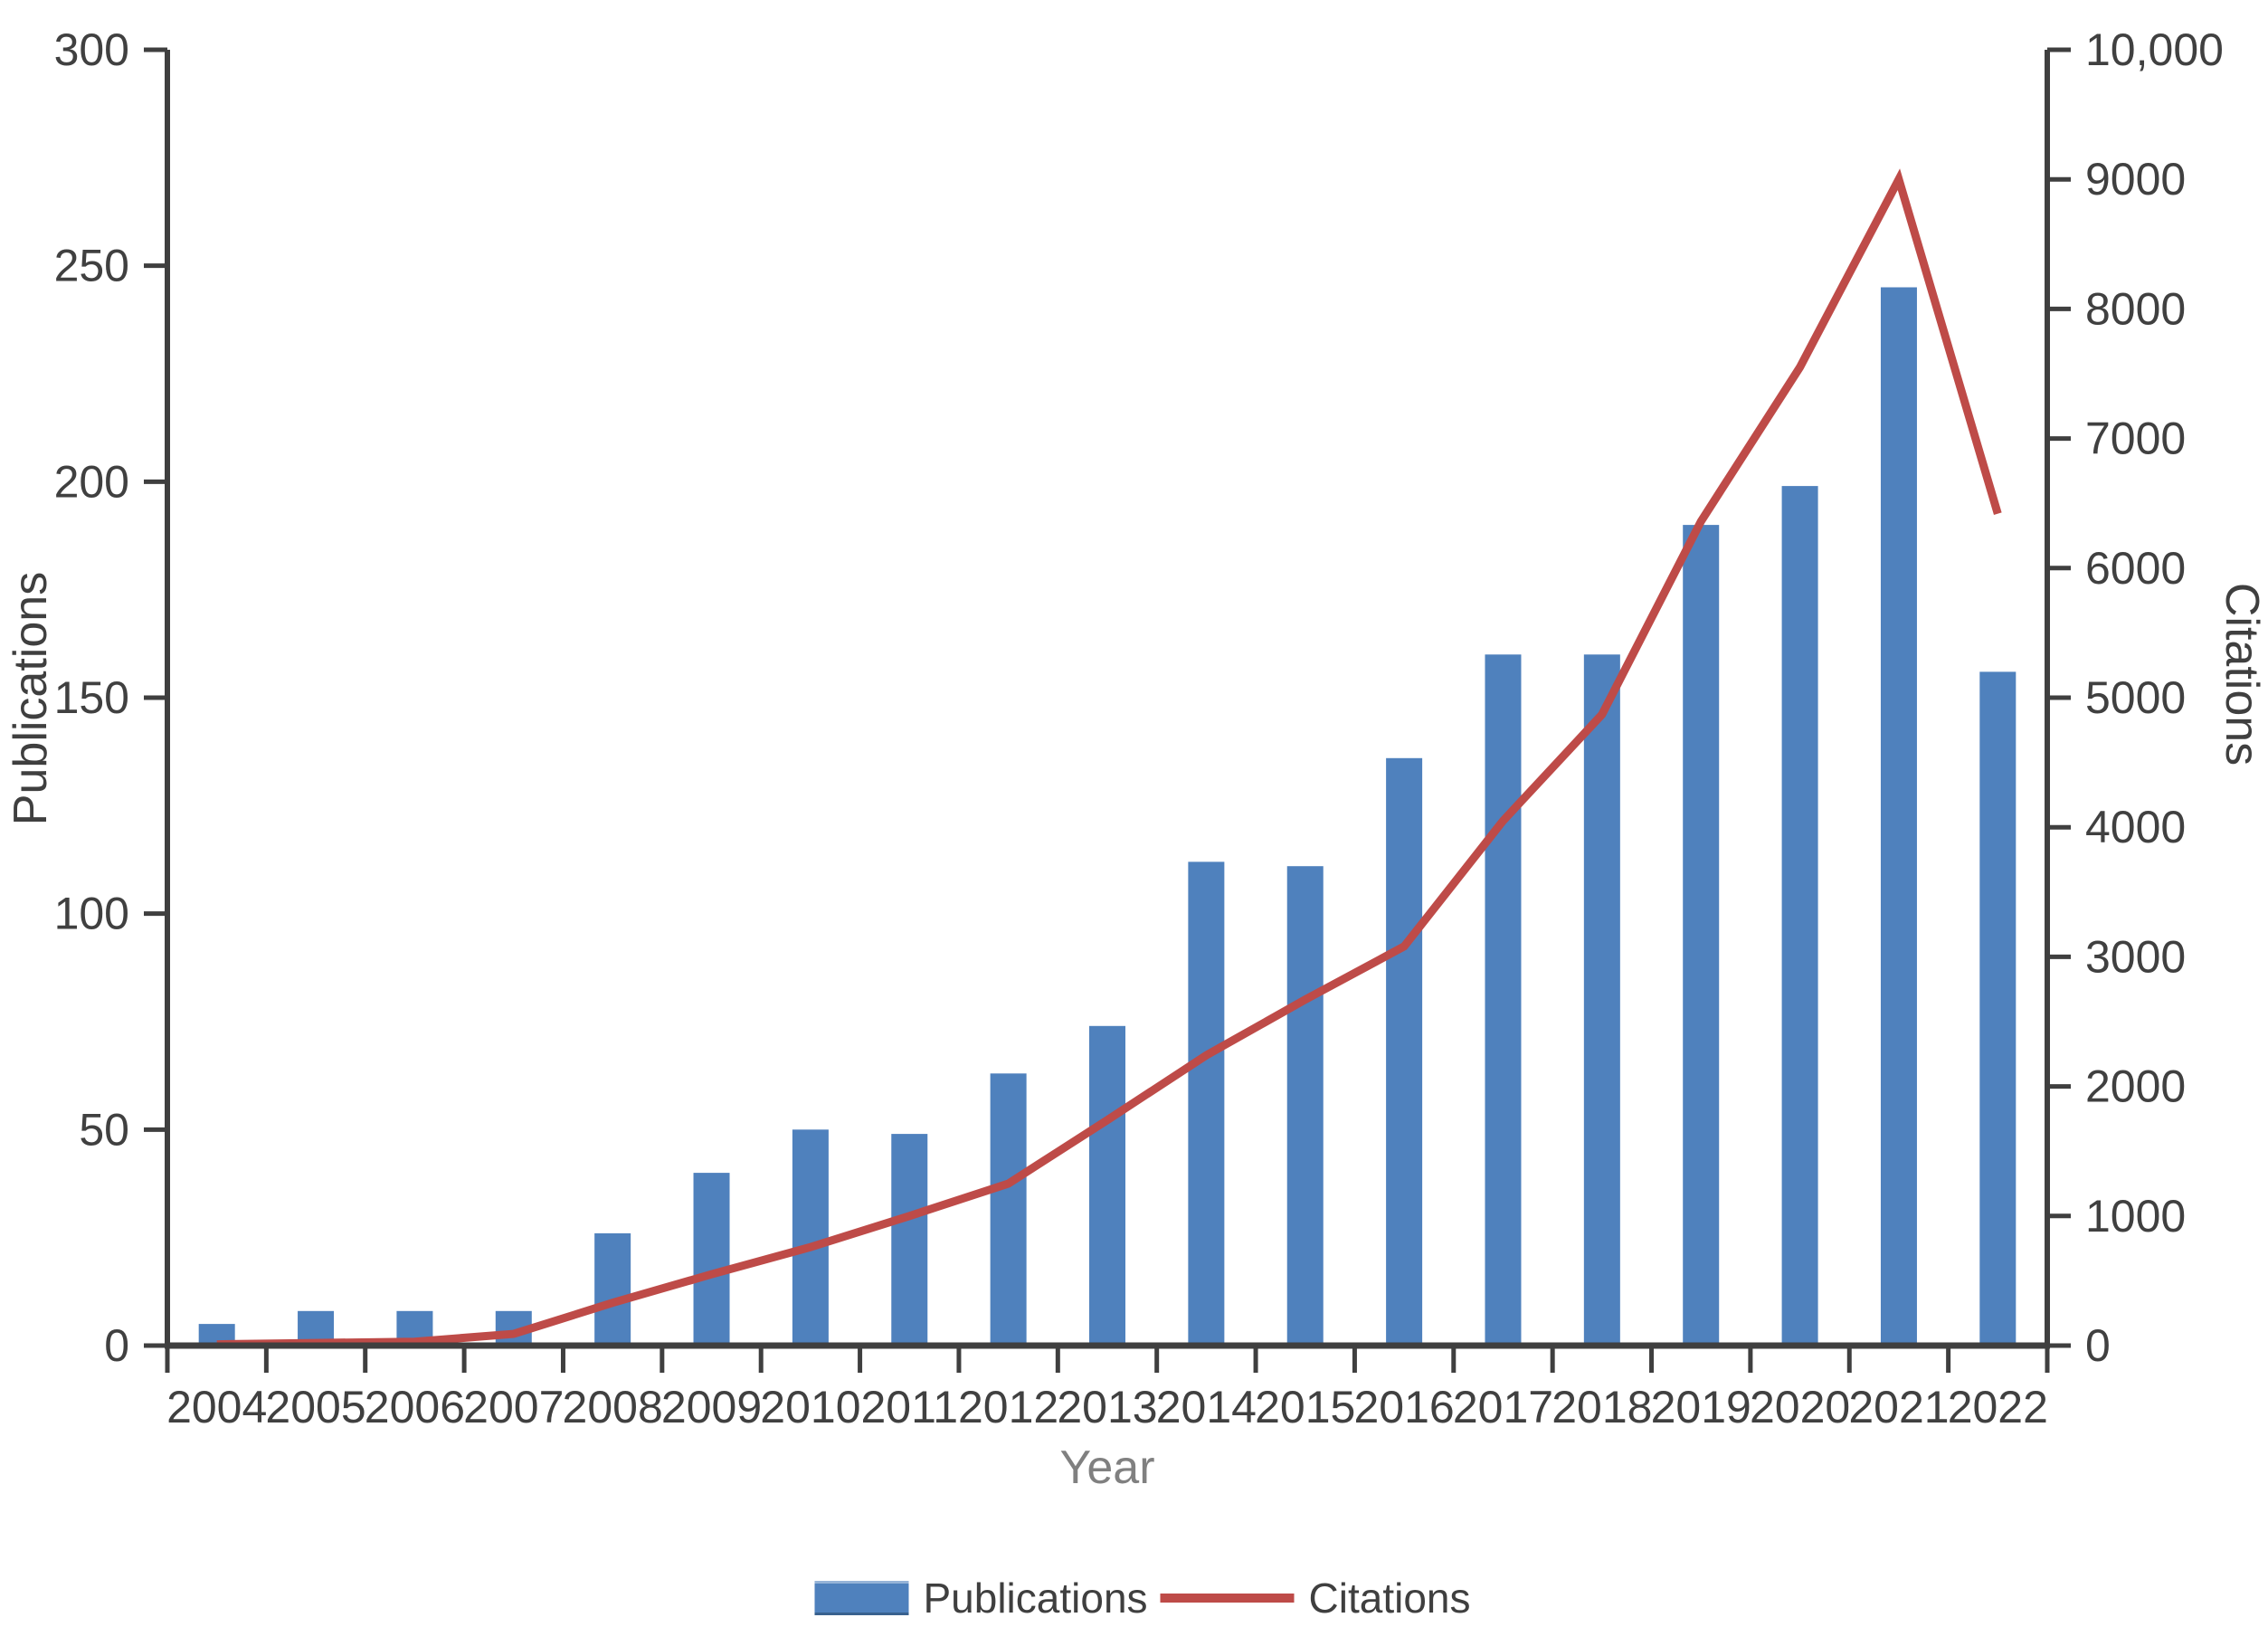  I want to click on x-ticklabel-2006: 2006, so click(415, 1407).